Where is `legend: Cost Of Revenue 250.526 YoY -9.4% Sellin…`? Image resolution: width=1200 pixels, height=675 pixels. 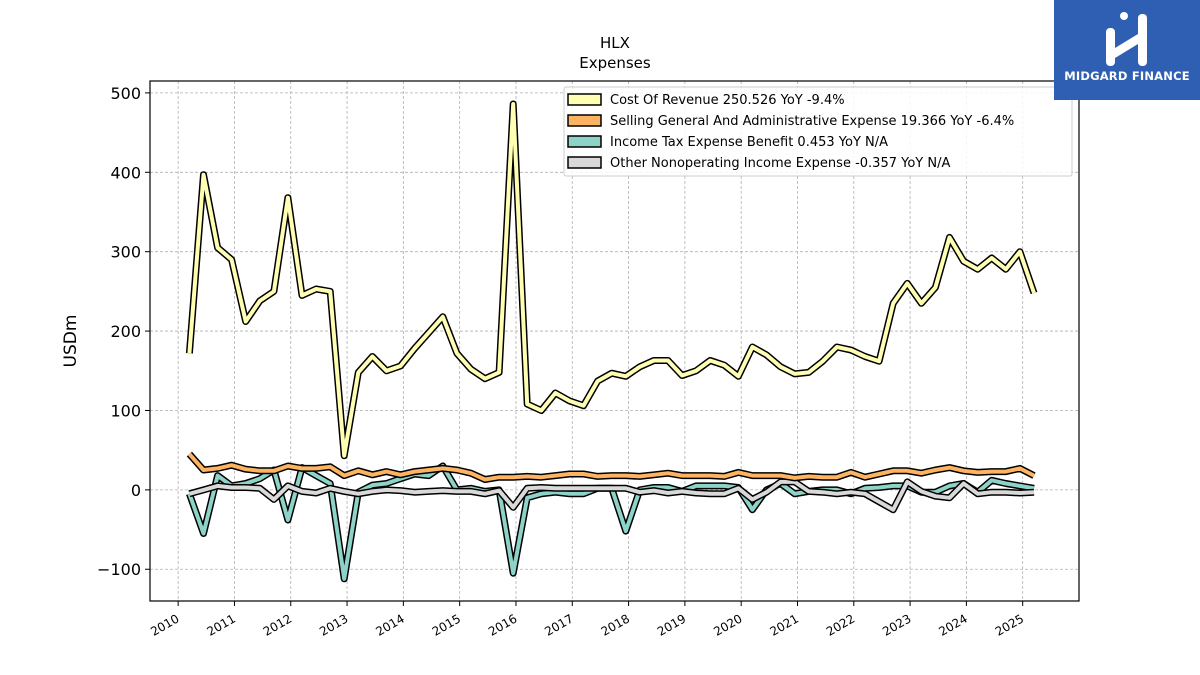 legend: Cost Of Revenue 250.526 YoY -9.4% Sellin… is located at coordinates (818, 131).